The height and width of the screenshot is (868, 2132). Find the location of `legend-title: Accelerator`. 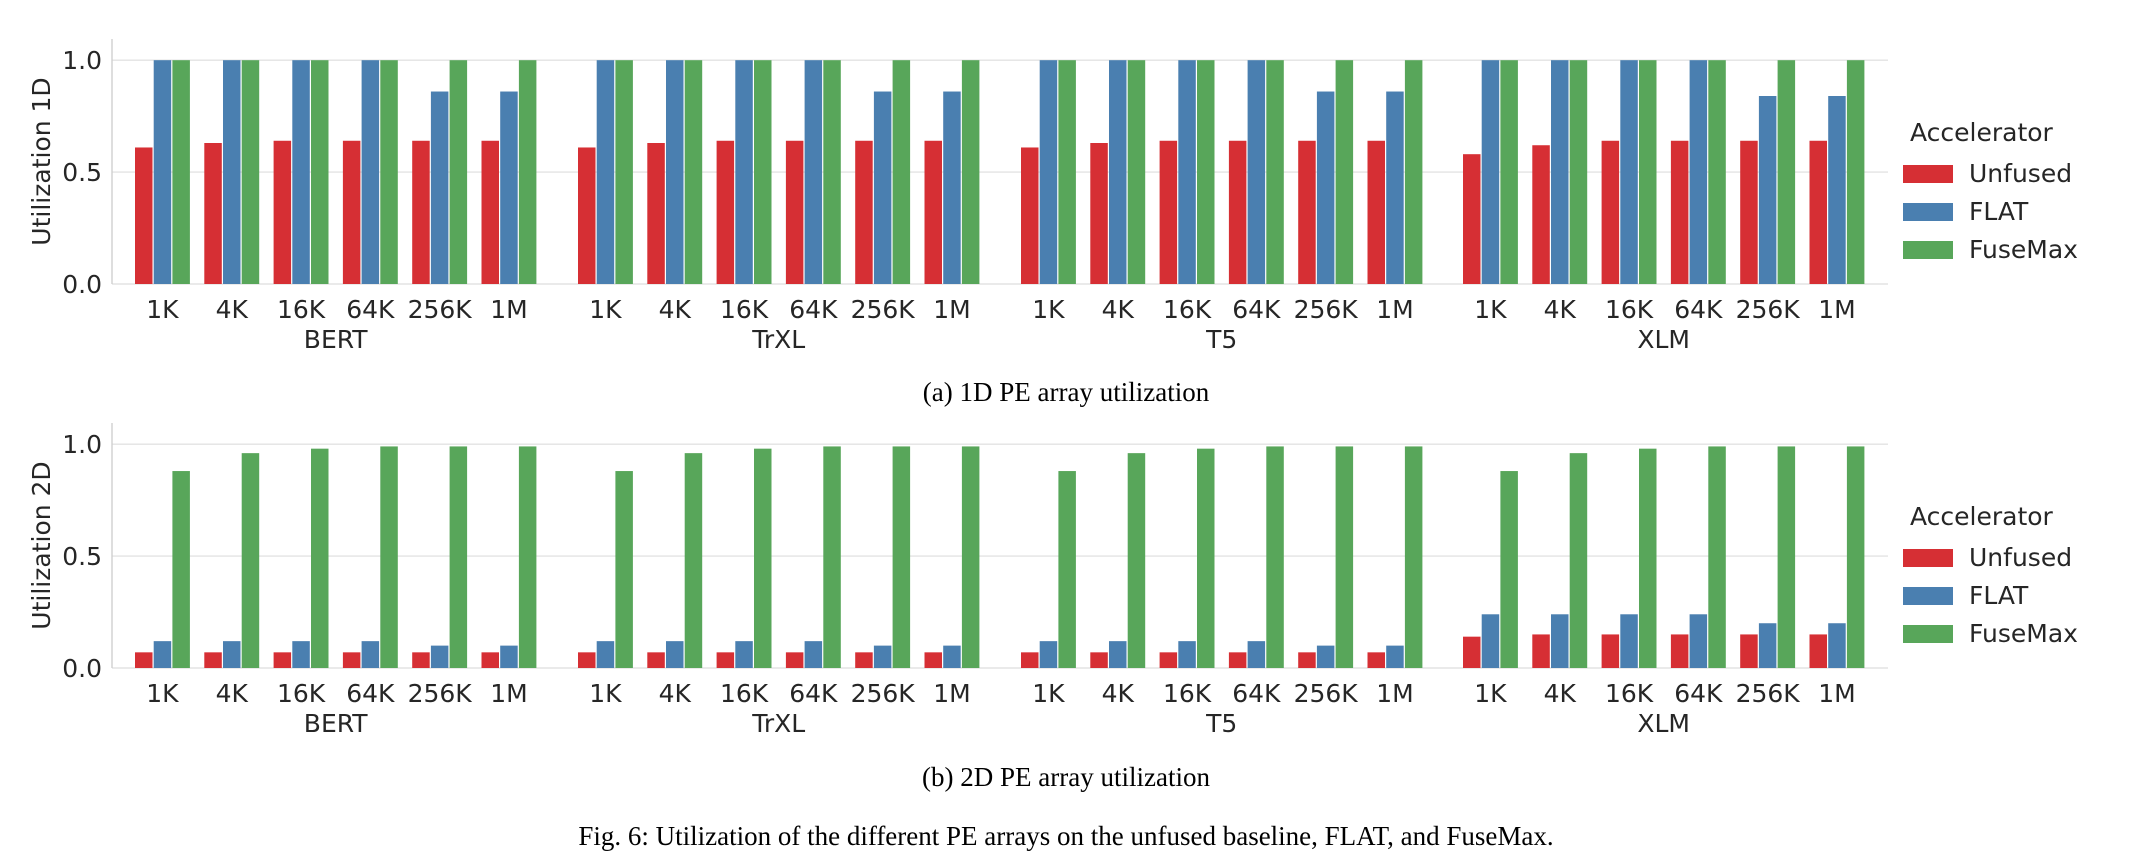

legend-title: Accelerator is located at coordinates (1982, 516).